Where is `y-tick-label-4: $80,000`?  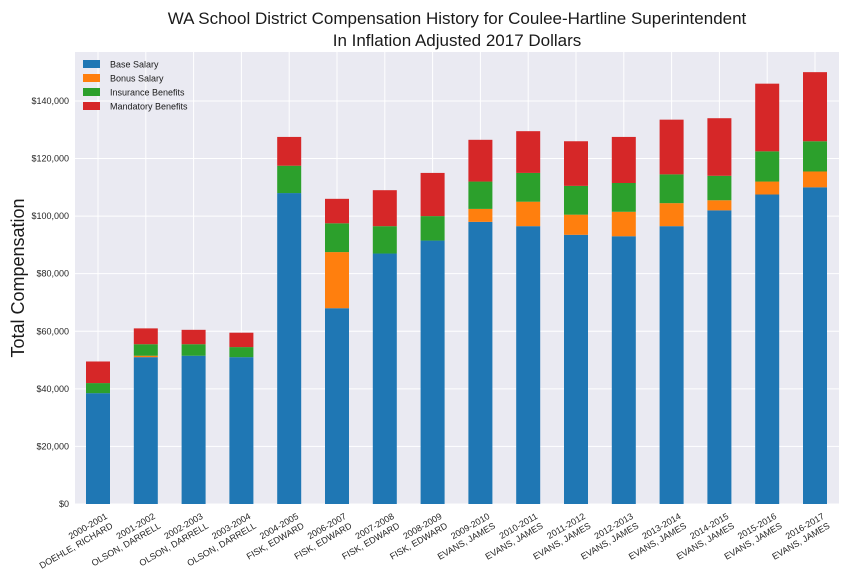 y-tick-label-4: $80,000 is located at coordinates (52, 274).